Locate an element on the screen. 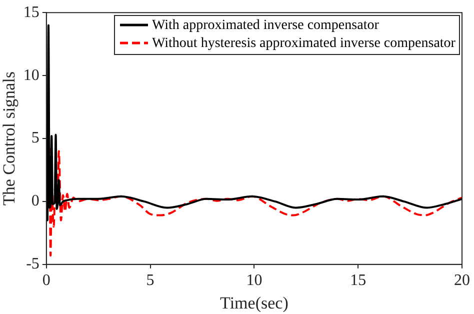 Image resolution: width=474 pixels, height=314 pixels. x-tick-label: 0 is located at coordinates (46, 281).